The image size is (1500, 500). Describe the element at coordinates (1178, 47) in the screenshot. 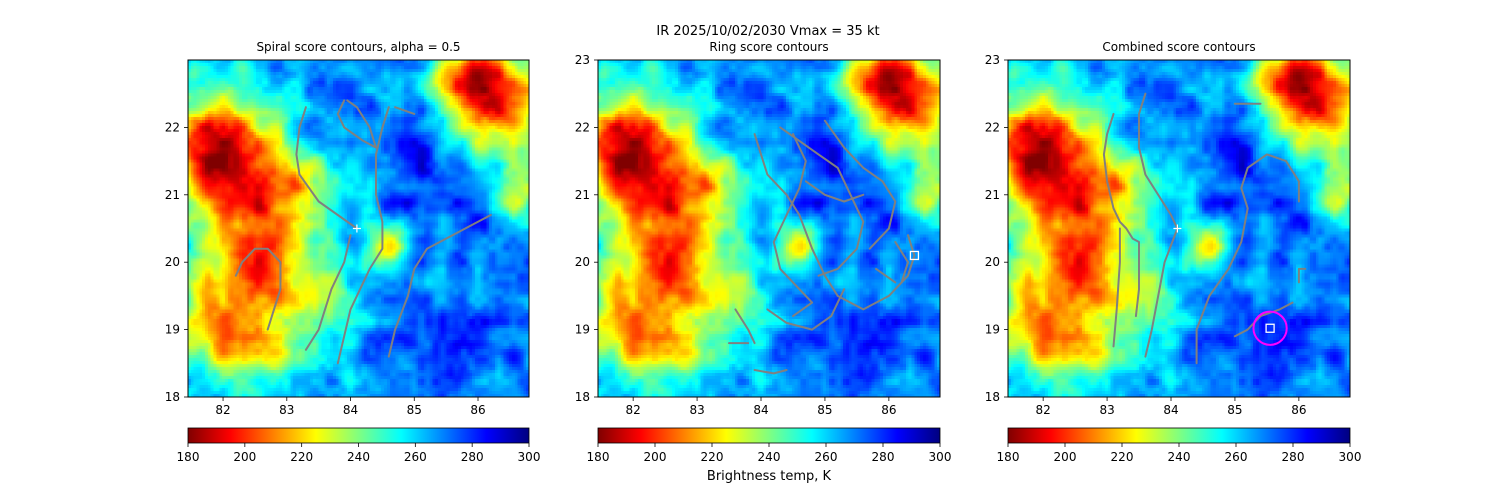

I see `panel-title: Combined score contours` at that location.